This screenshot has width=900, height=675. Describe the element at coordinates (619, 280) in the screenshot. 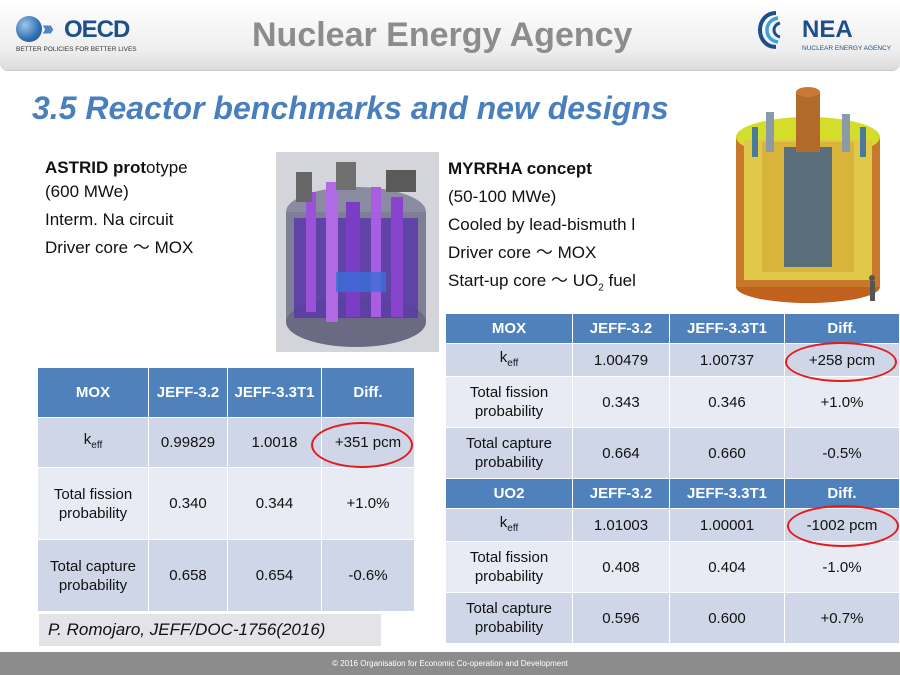

I see `myrrha-startup-fuel: fuel` at that location.